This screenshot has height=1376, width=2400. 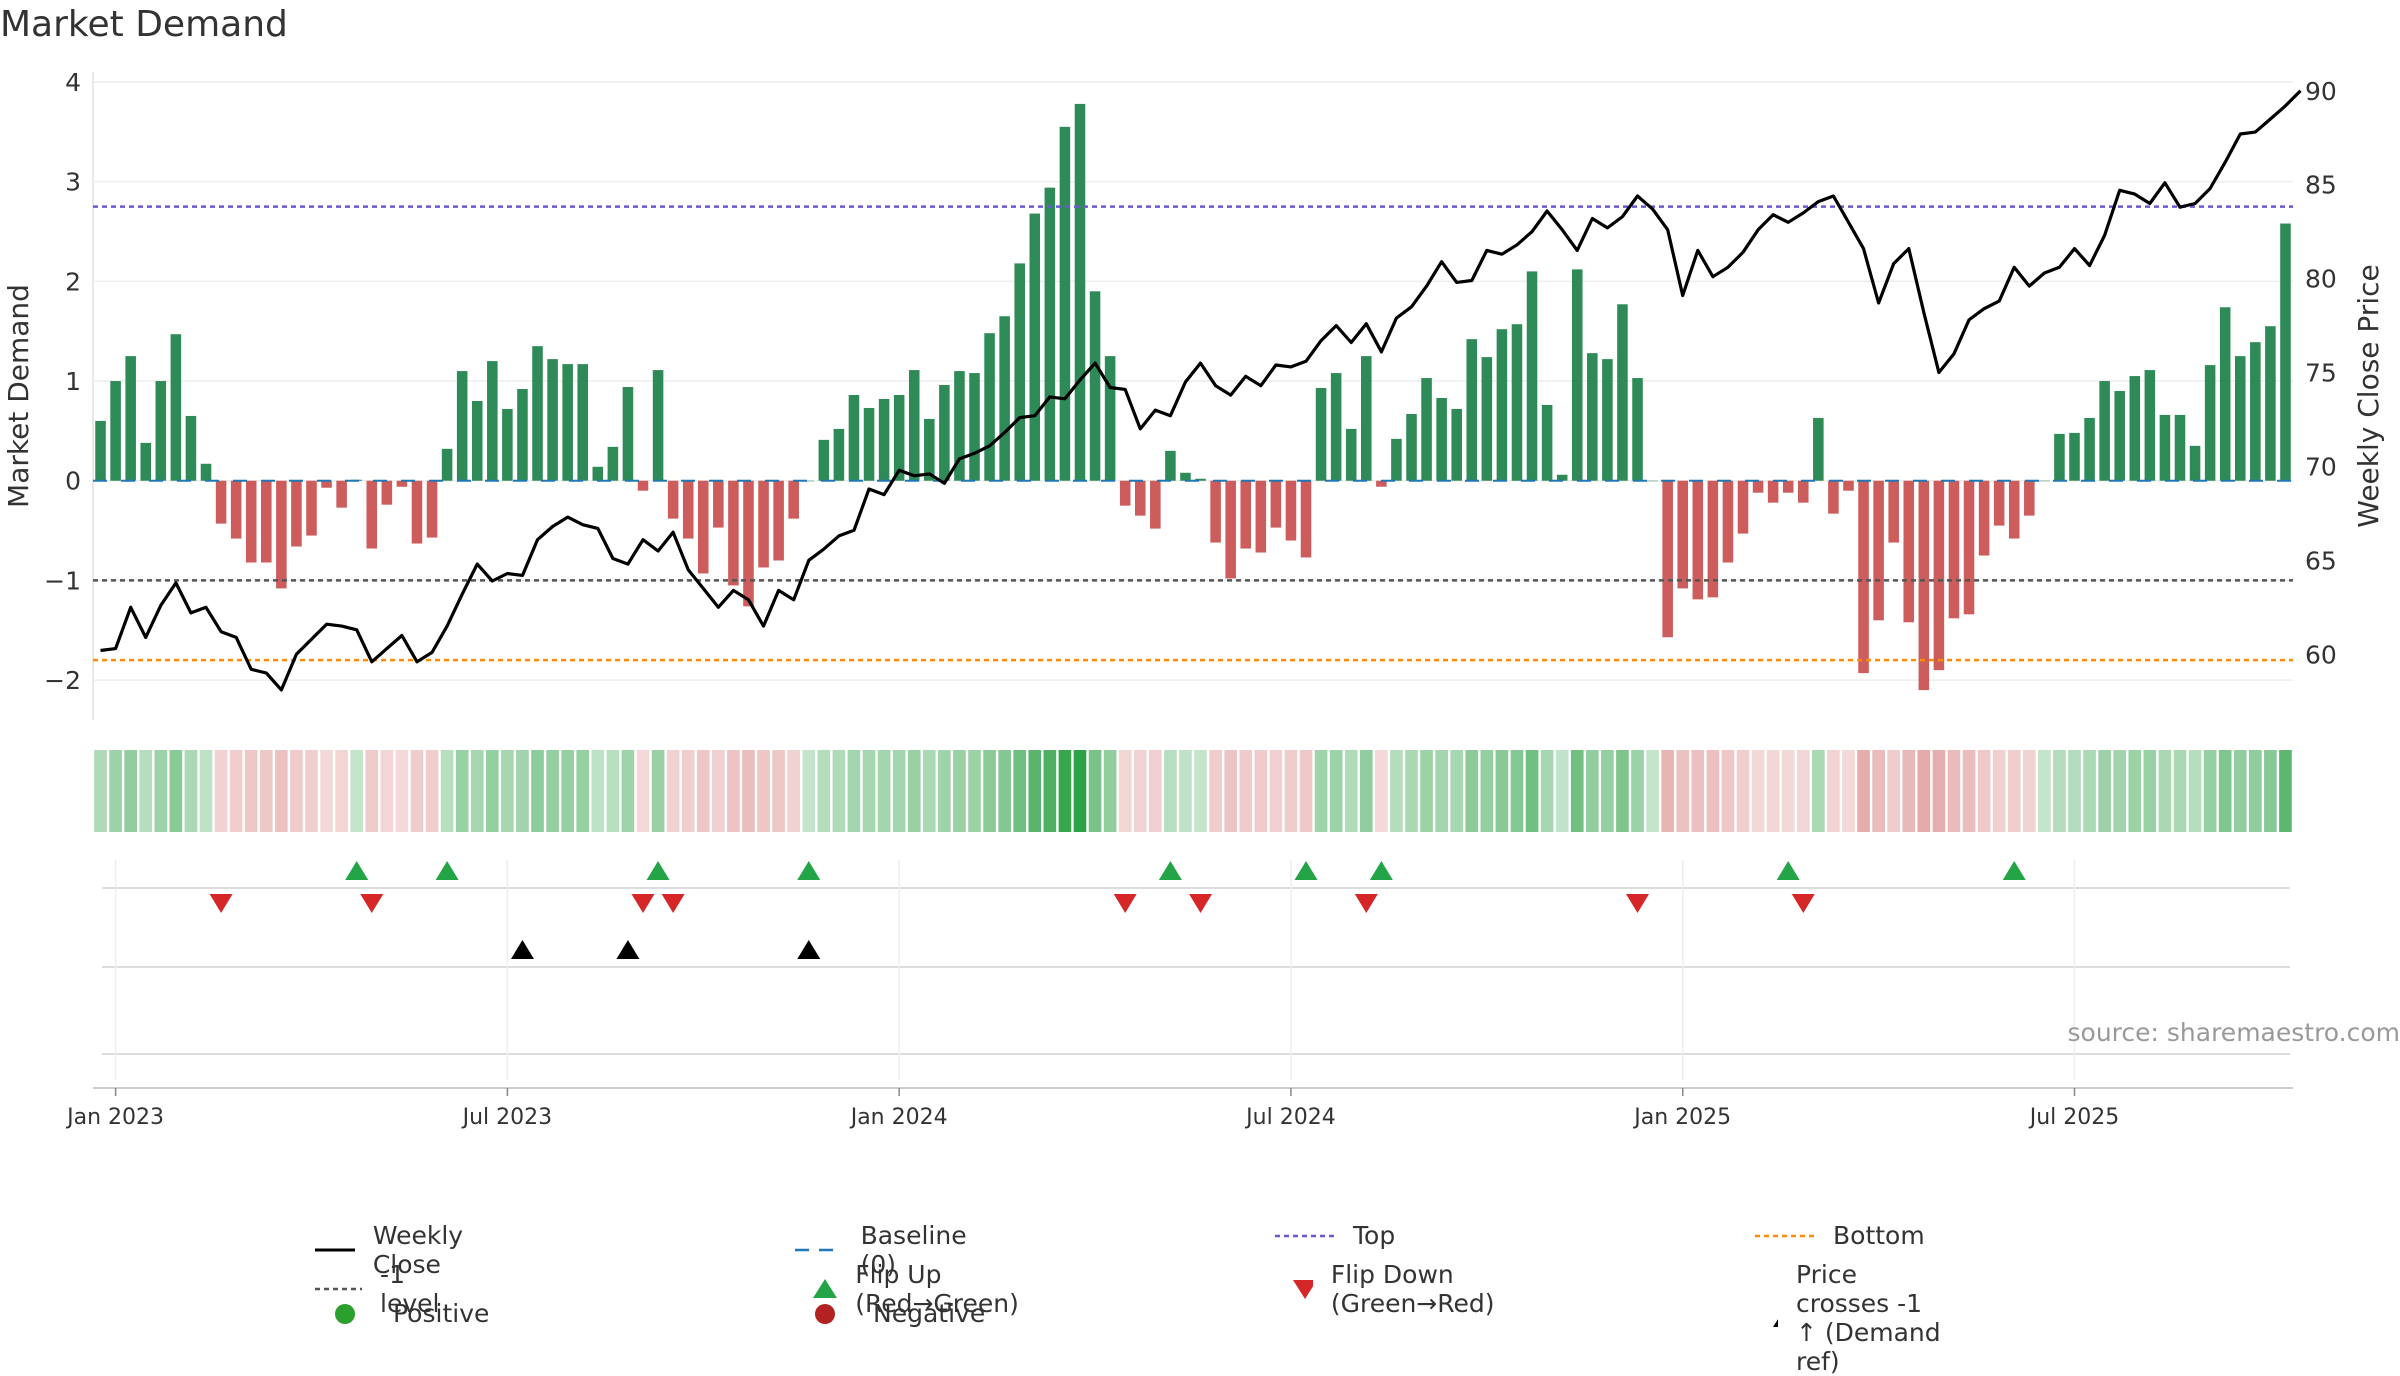 I want to click on y-tick-label: −1, so click(x=62, y=580).